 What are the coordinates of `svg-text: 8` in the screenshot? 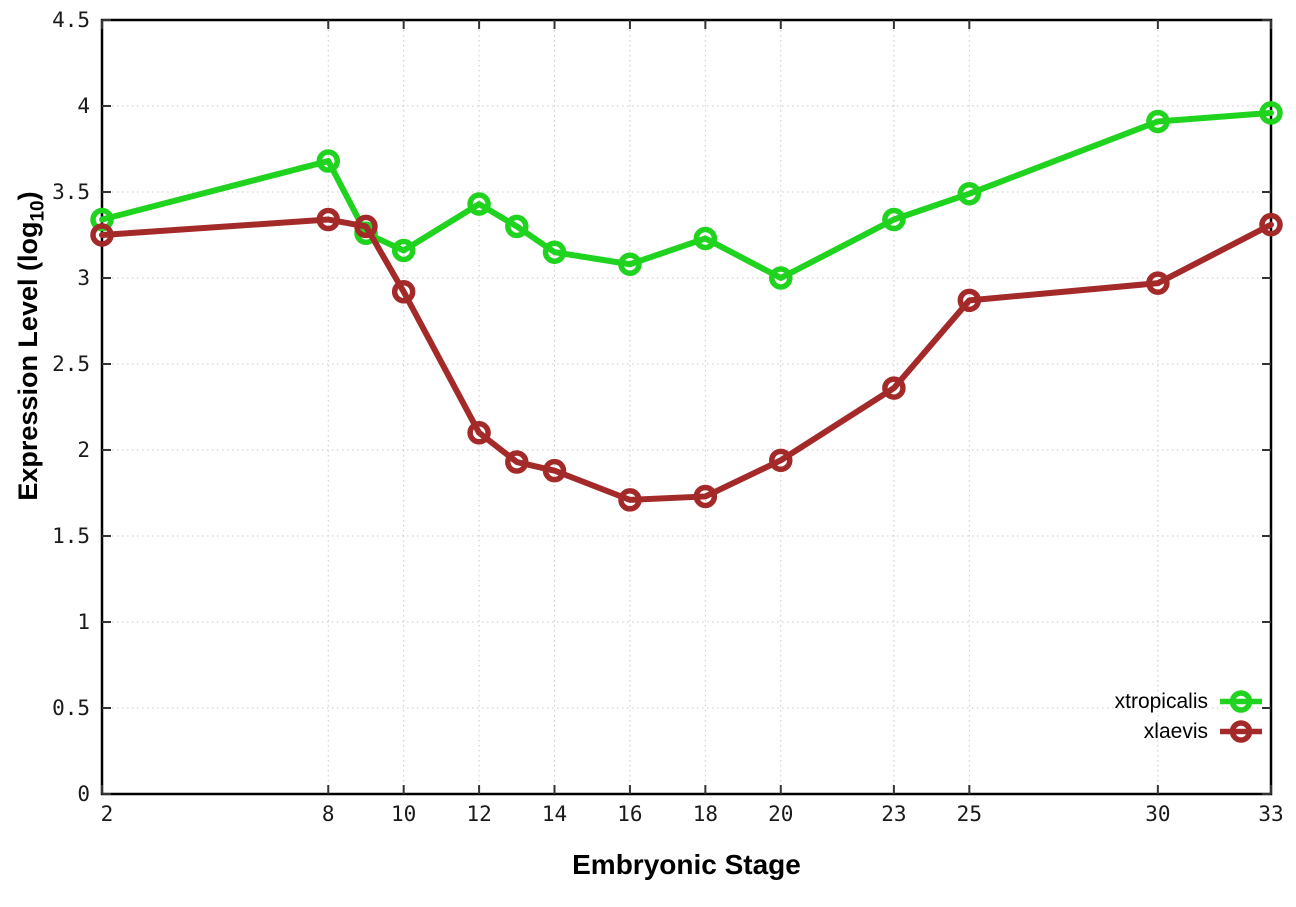 It's located at (328, 814).